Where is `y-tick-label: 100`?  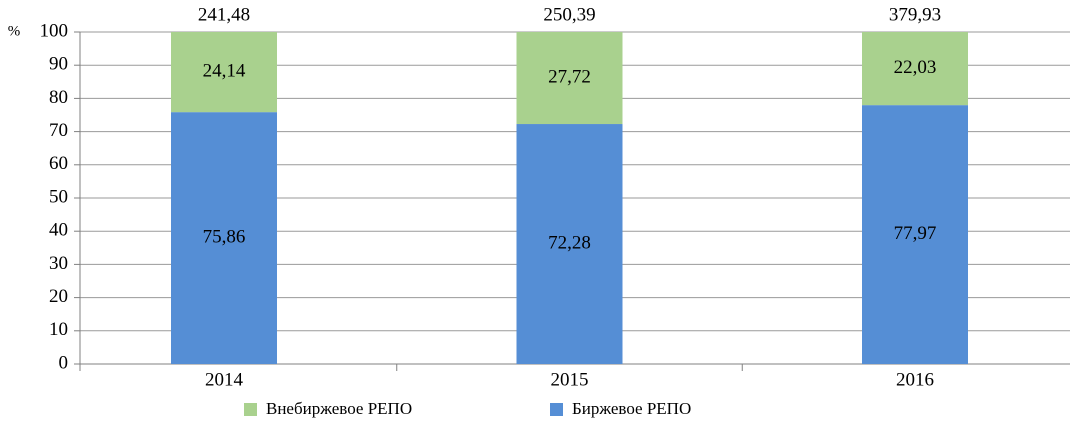 y-tick-label: 100 is located at coordinates (54, 30).